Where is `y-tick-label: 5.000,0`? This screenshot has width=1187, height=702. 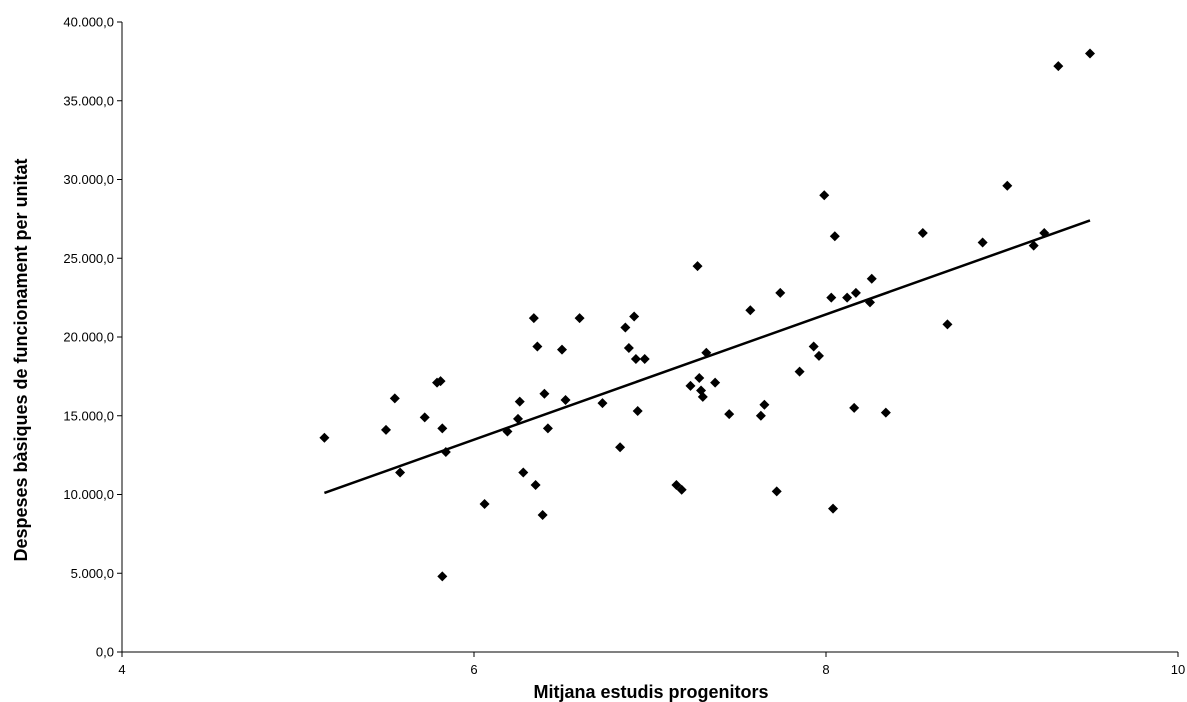
y-tick-label: 5.000,0 is located at coordinates (92, 573).